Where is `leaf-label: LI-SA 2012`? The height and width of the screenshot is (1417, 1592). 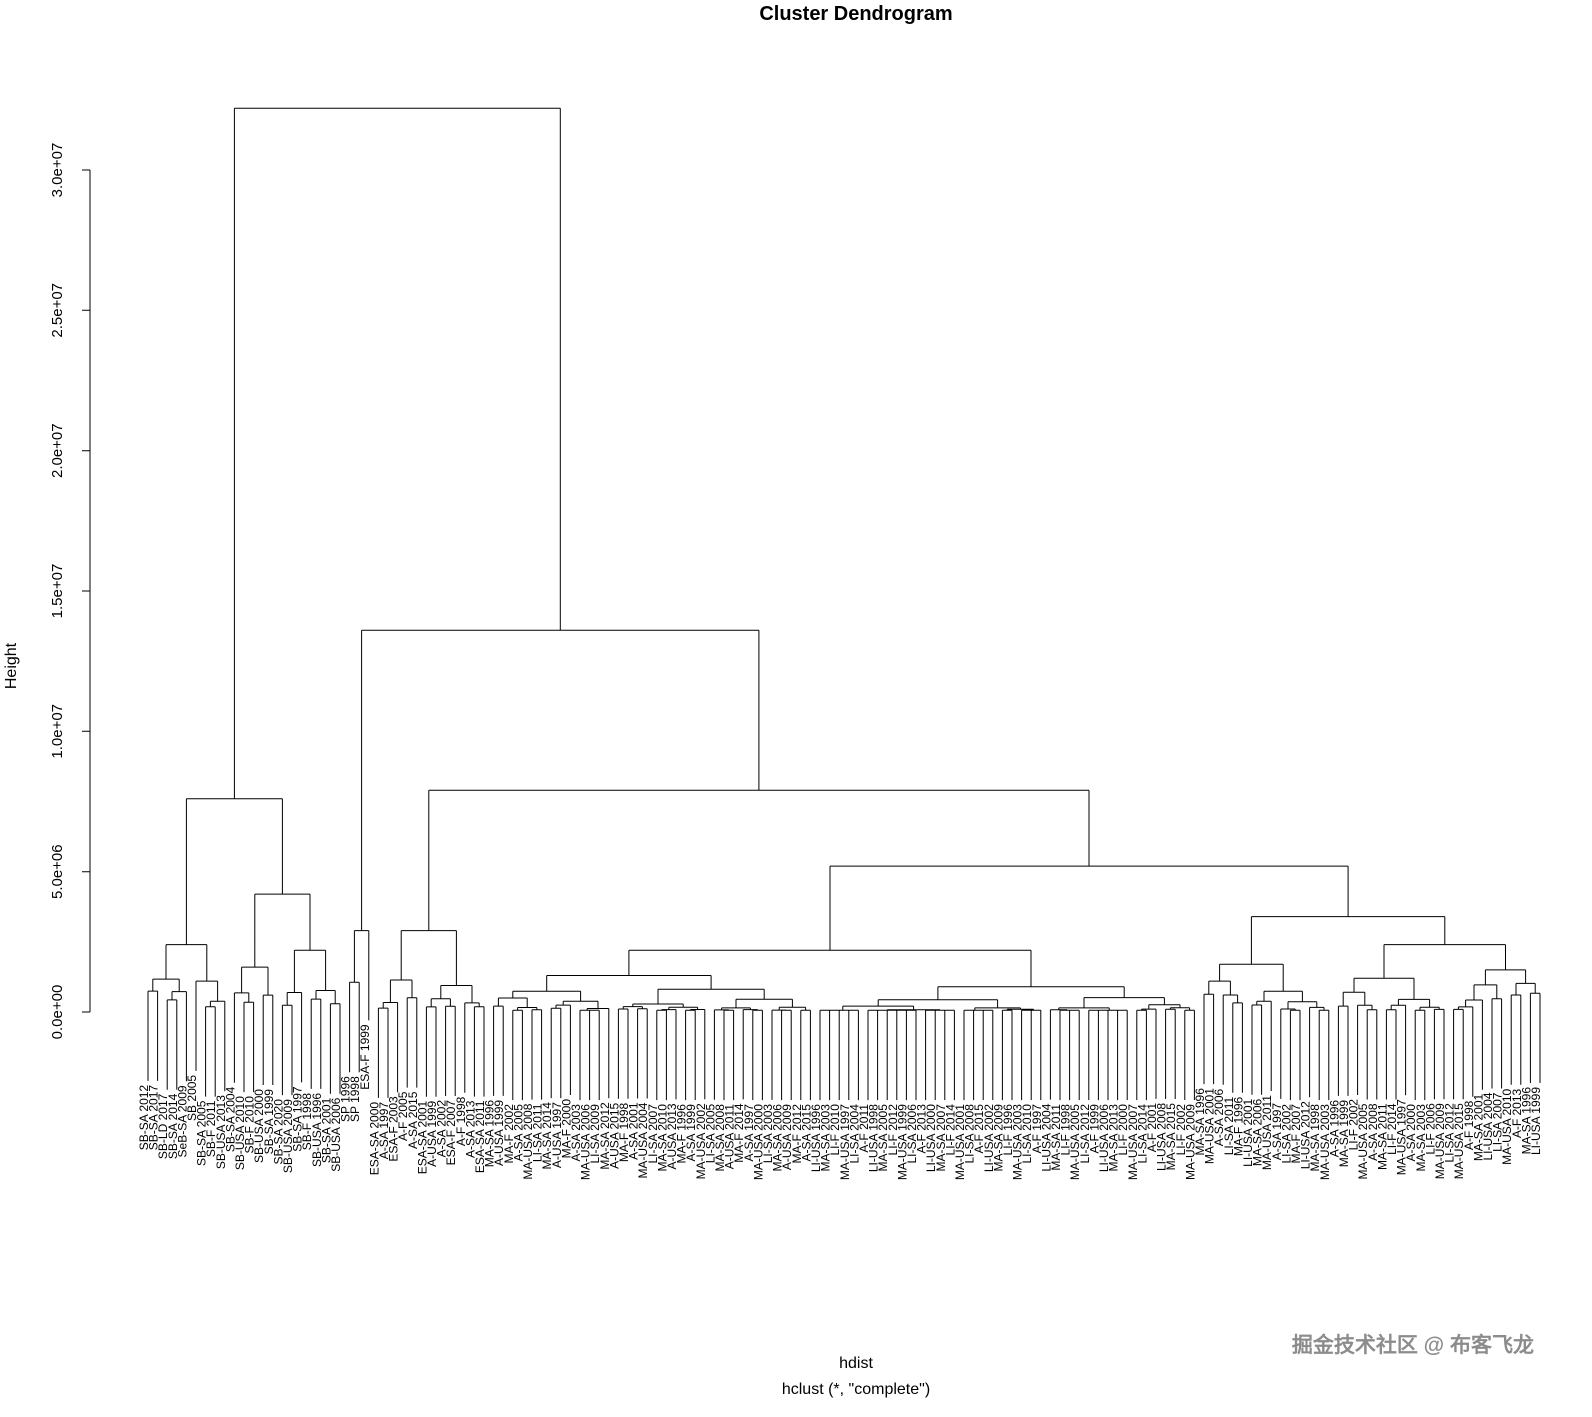
leaf-label: LI-SA 2012 is located at coordinates (1085, 1134).